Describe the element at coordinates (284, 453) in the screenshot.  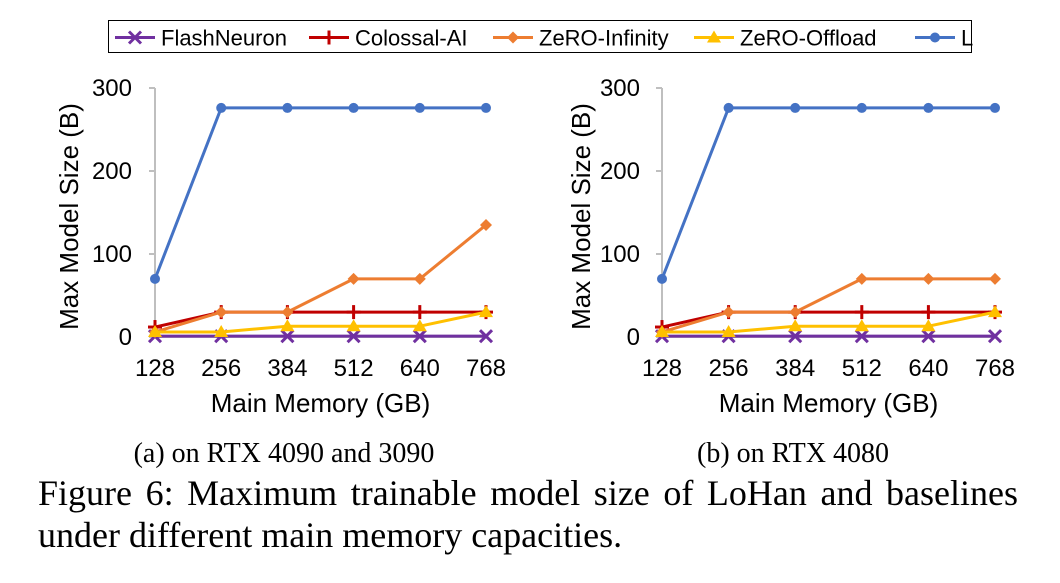
I see `chart-subtitle: (a) on RTX 4090 and 3090` at that location.